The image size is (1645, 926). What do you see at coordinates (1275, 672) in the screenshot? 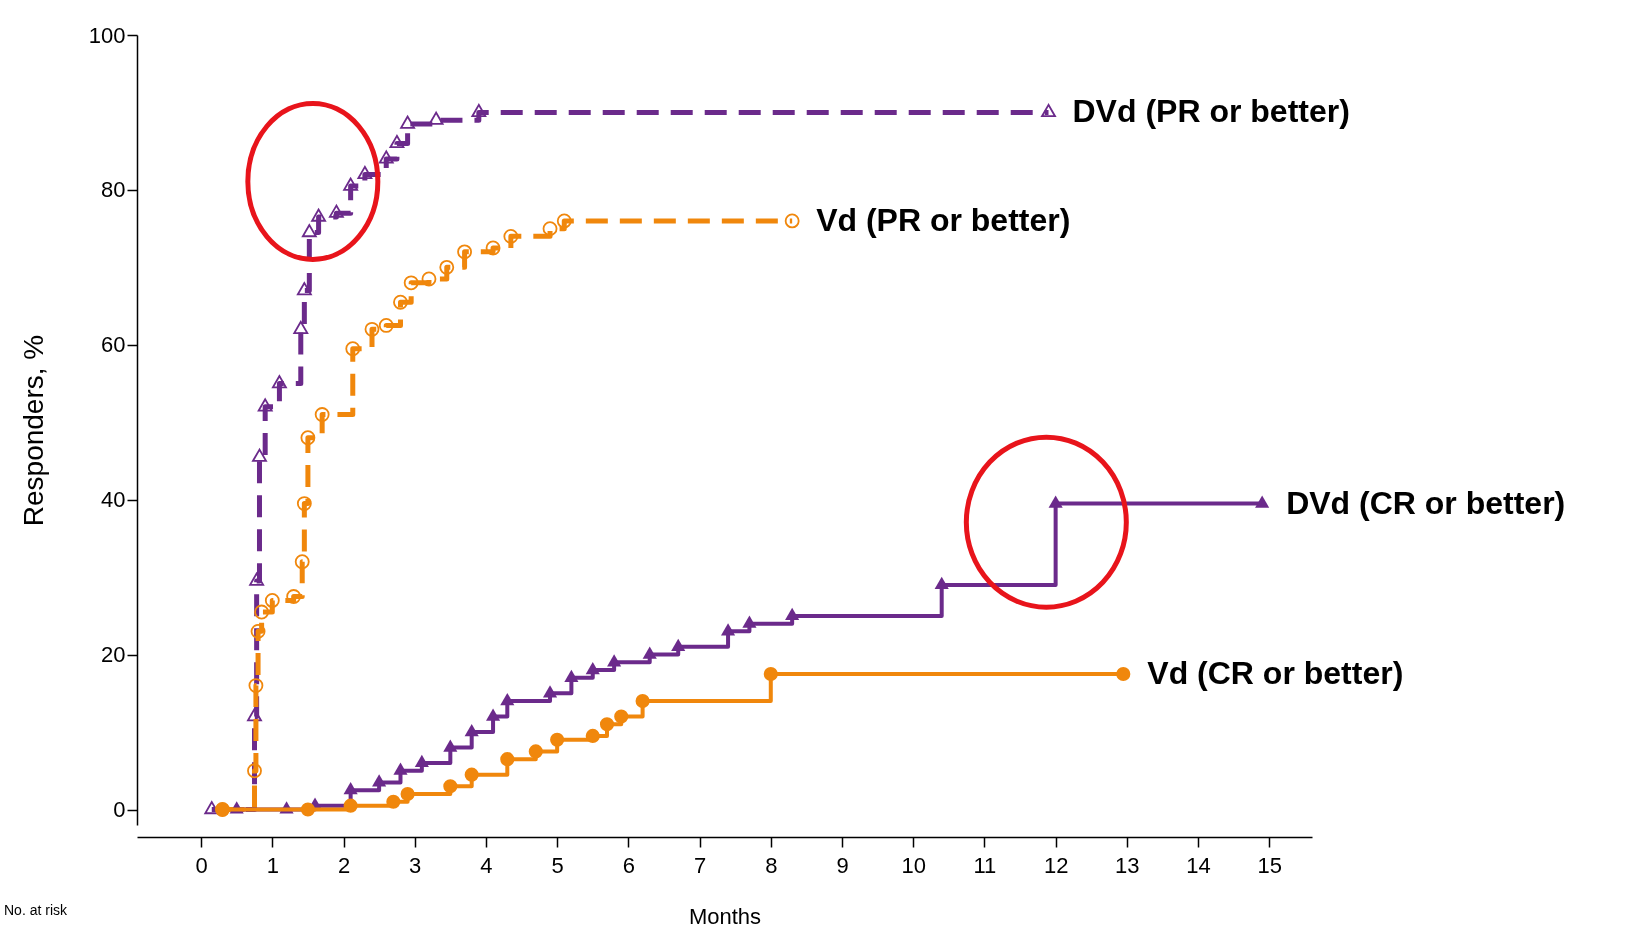
I see `series-label: Vd (CR or better)` at bounding box center [1275, 672].